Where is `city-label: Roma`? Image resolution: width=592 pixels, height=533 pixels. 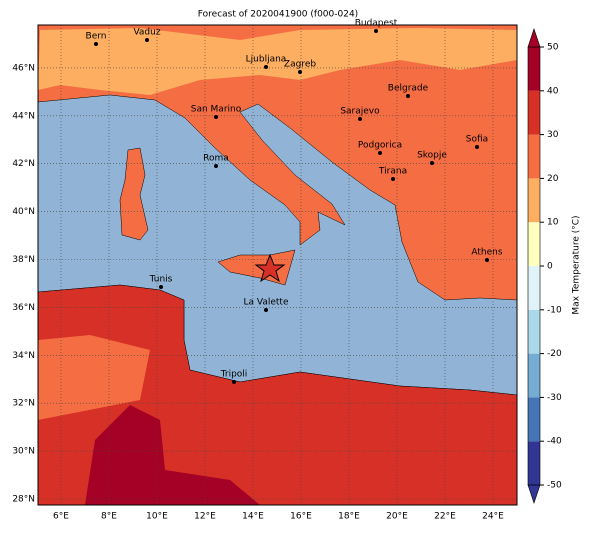
city-label: Roma is located at coordinates (216, 159).